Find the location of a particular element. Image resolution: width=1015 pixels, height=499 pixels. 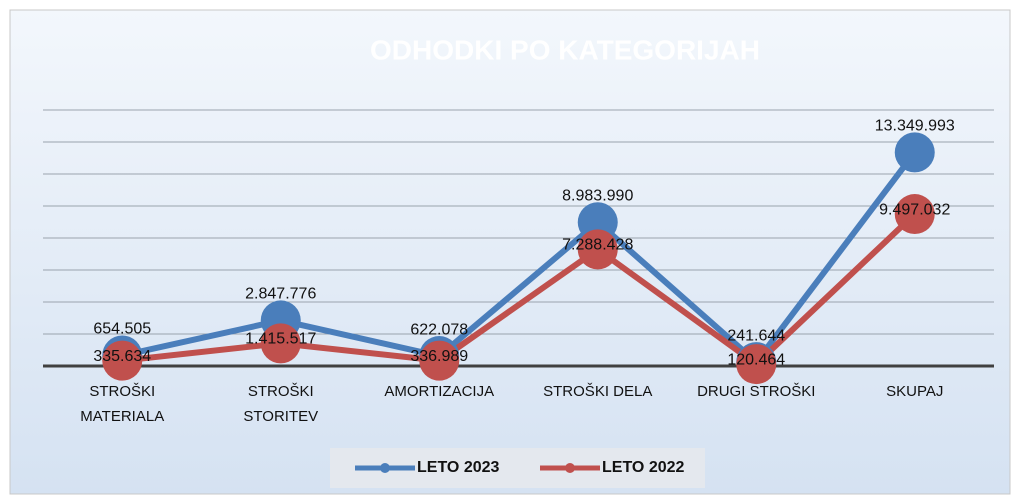

x-tick-label: STROŠKI STORITEV is located at coordinates (280, 404).